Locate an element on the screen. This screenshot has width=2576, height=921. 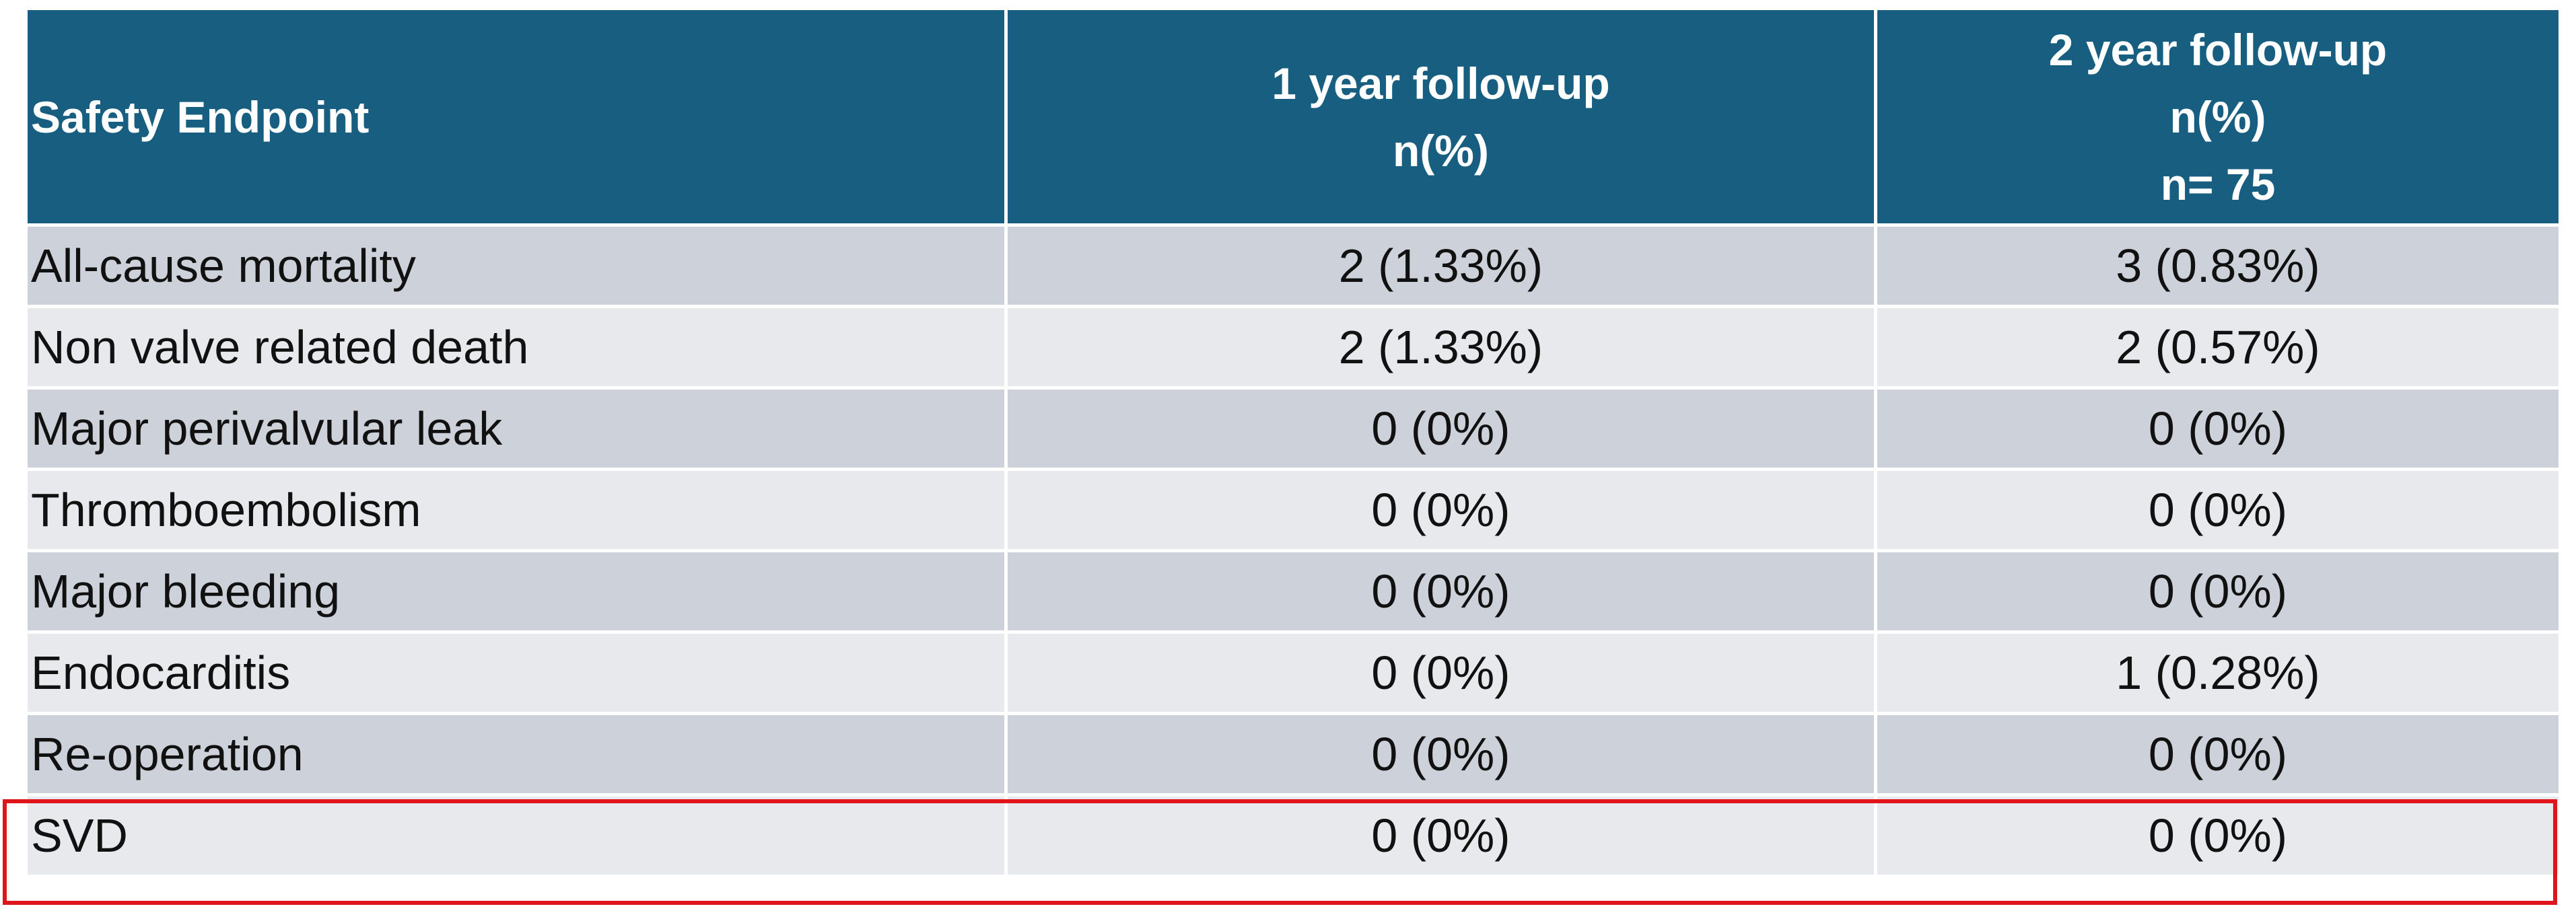
year2-cell: 1 (0.28%) is located at coordinates (2218, 672).